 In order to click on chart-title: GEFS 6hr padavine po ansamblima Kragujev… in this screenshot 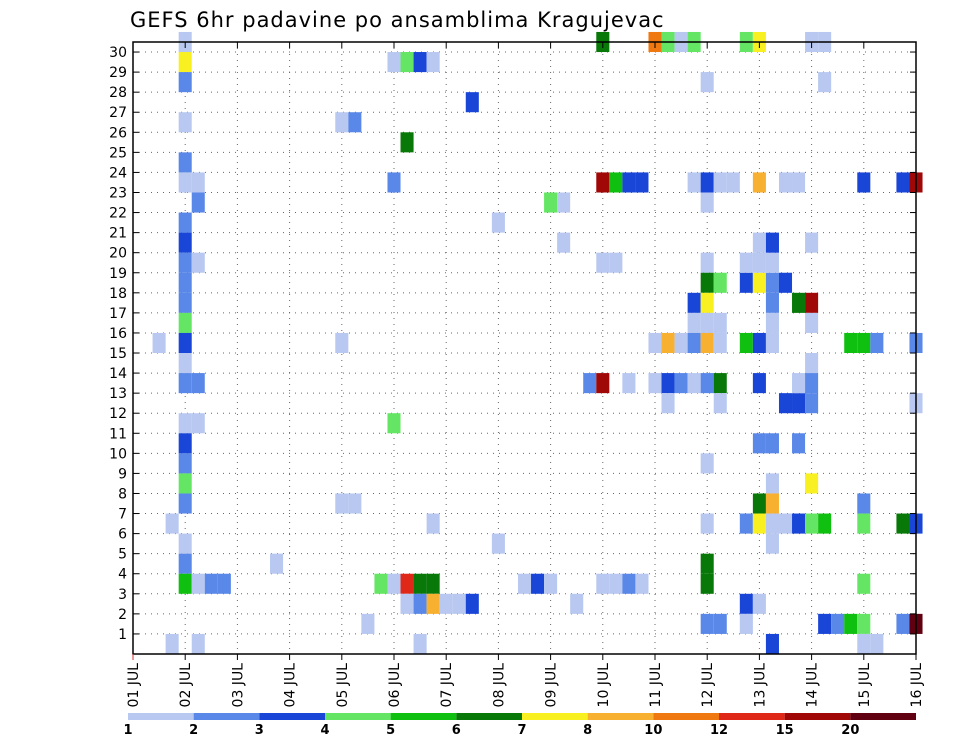, I will do `click(397, 20)`.